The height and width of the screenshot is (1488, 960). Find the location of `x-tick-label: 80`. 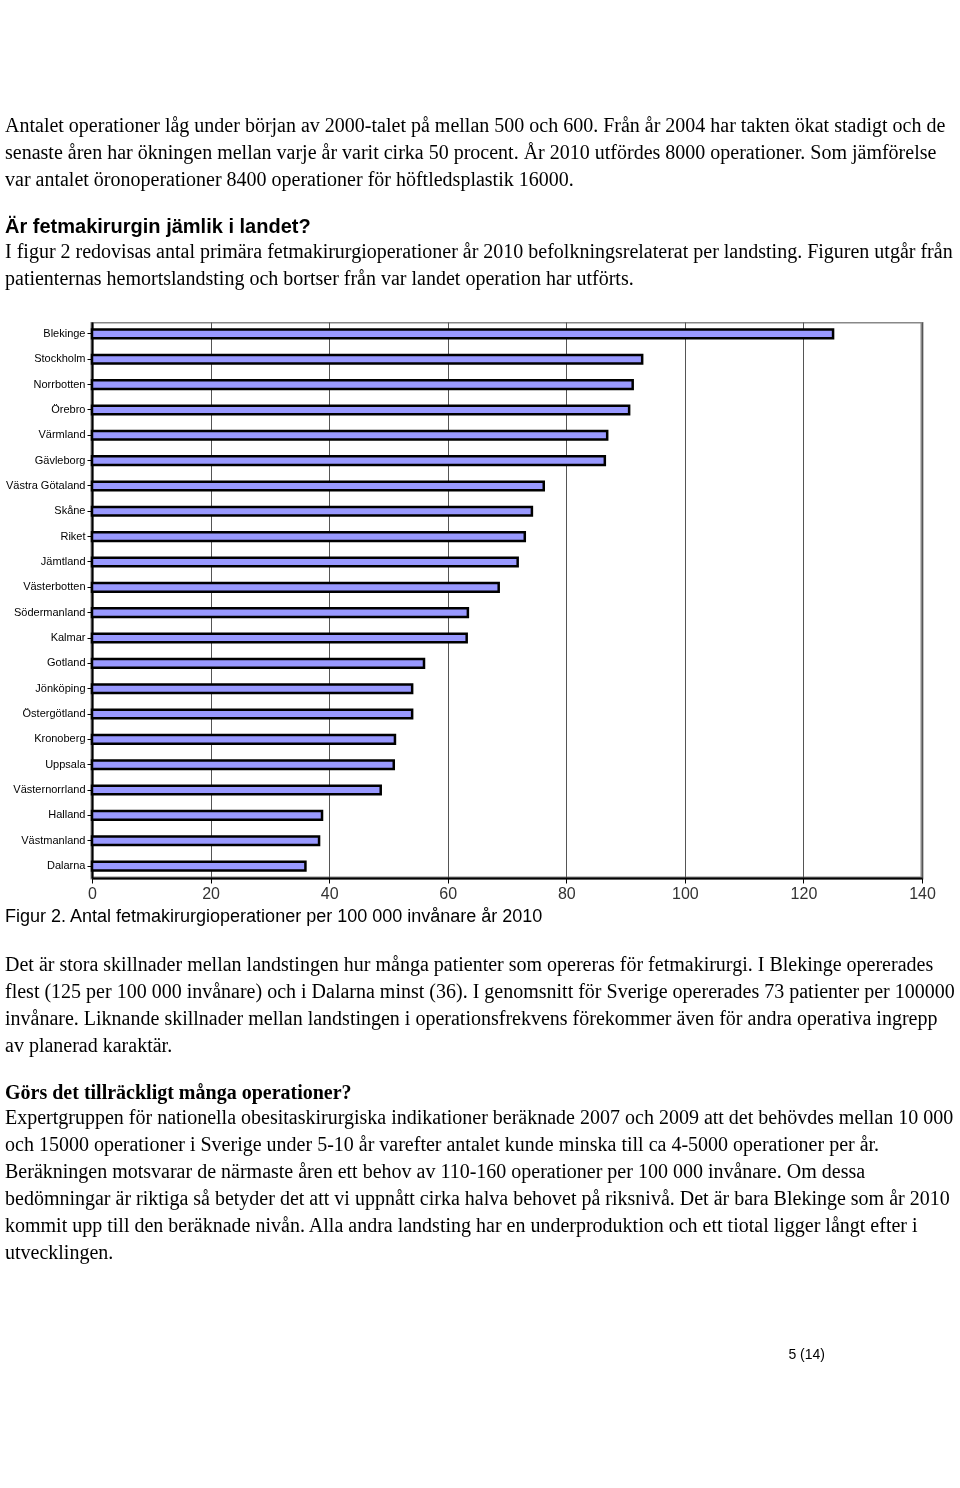

x-tick-label: 80 is located at coordinates (566, 893).